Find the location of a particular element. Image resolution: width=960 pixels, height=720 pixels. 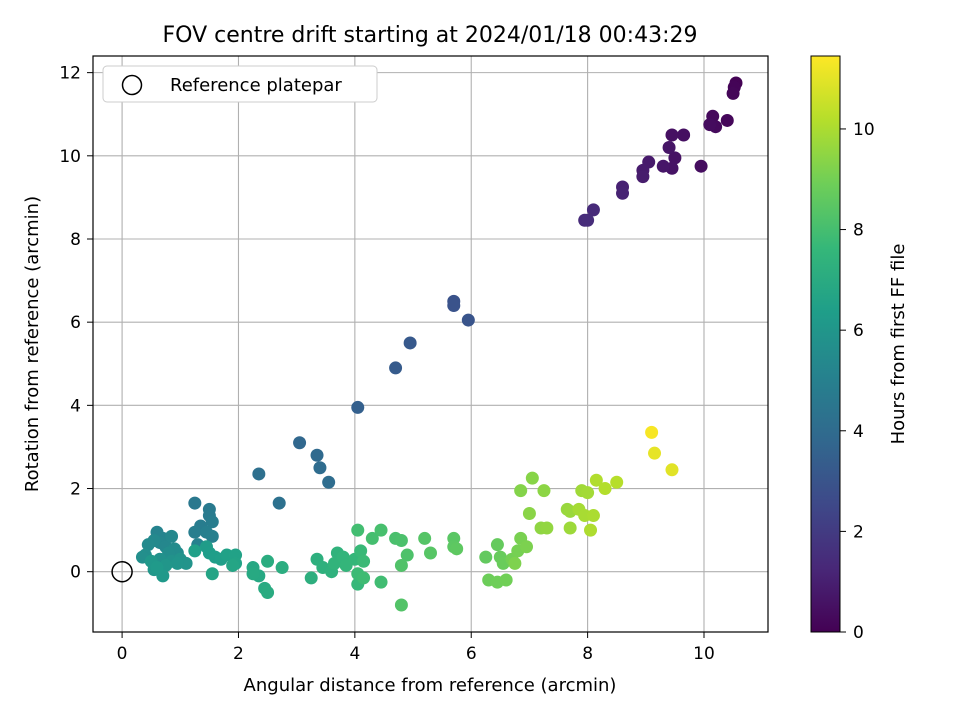

legend: Reference platepar is located at coordinates (240, 84).